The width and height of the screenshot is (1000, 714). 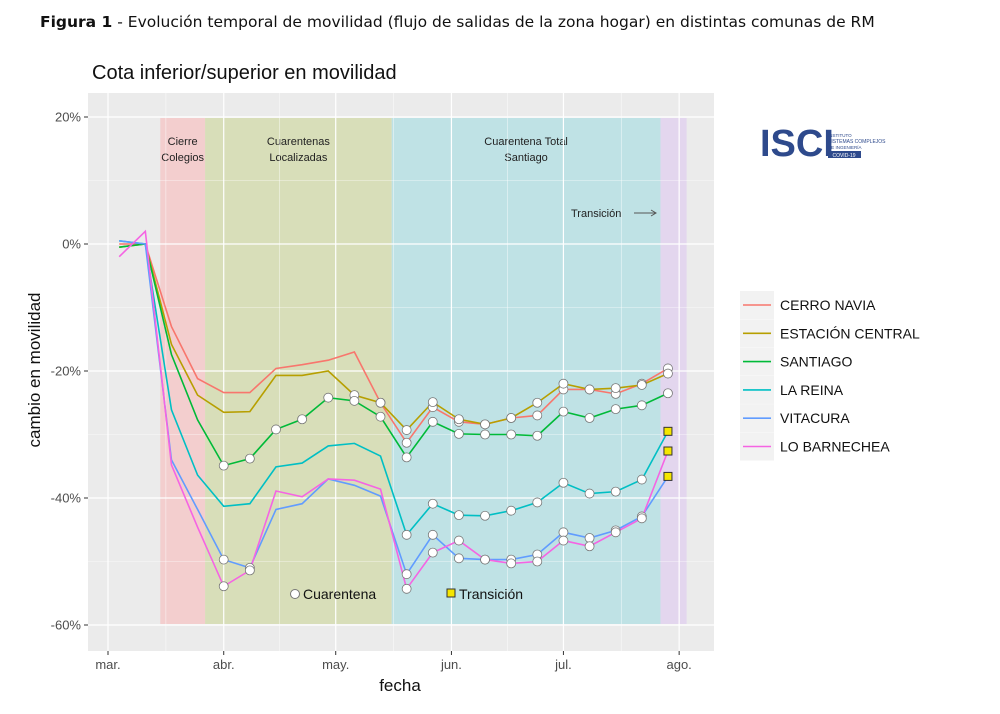 I want to click on y-tick-label: 20%, so click(x=68, y=117).